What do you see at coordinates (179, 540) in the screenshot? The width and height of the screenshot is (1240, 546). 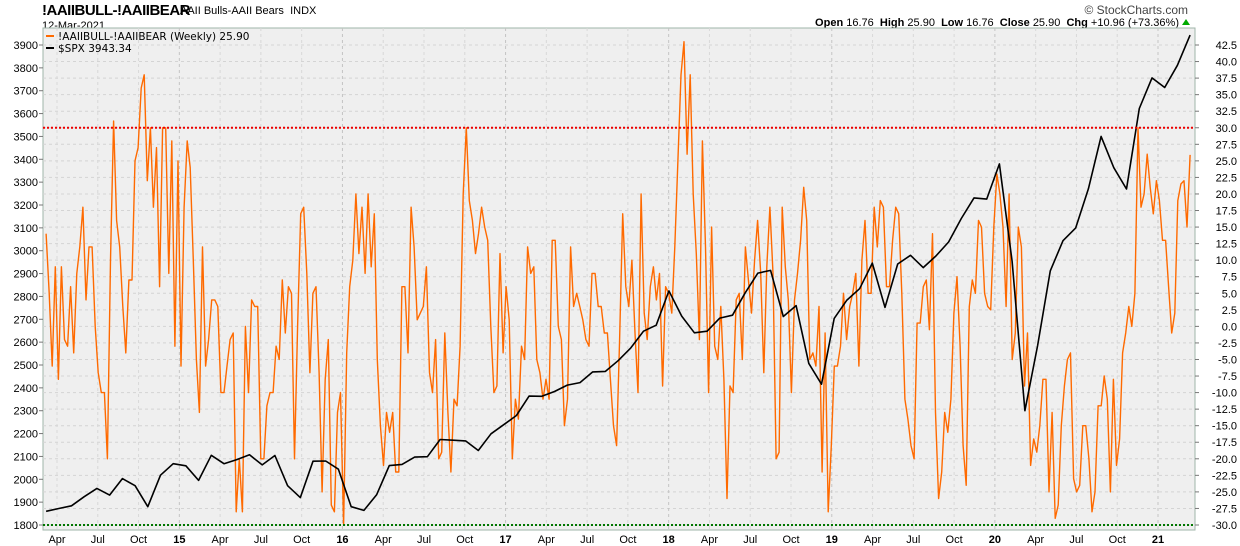 I see `x-axis-label: 15` at bounding box center [179, 540].